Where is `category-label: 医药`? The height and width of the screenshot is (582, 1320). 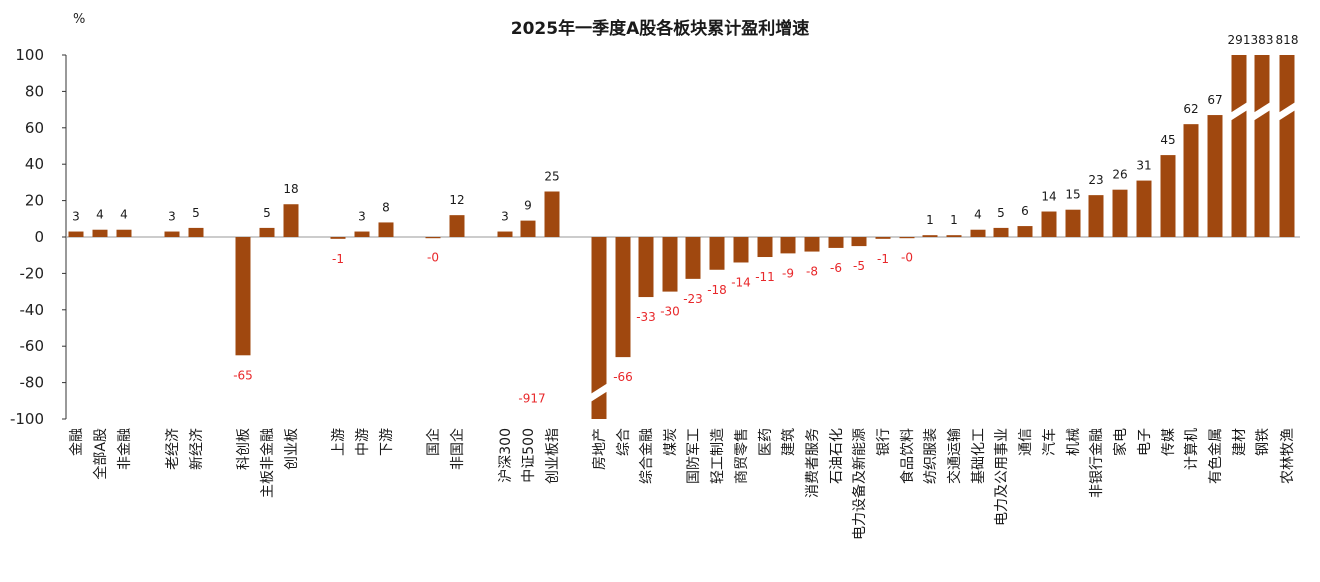 category-label: 医药 is located at coordinates (766, 442).